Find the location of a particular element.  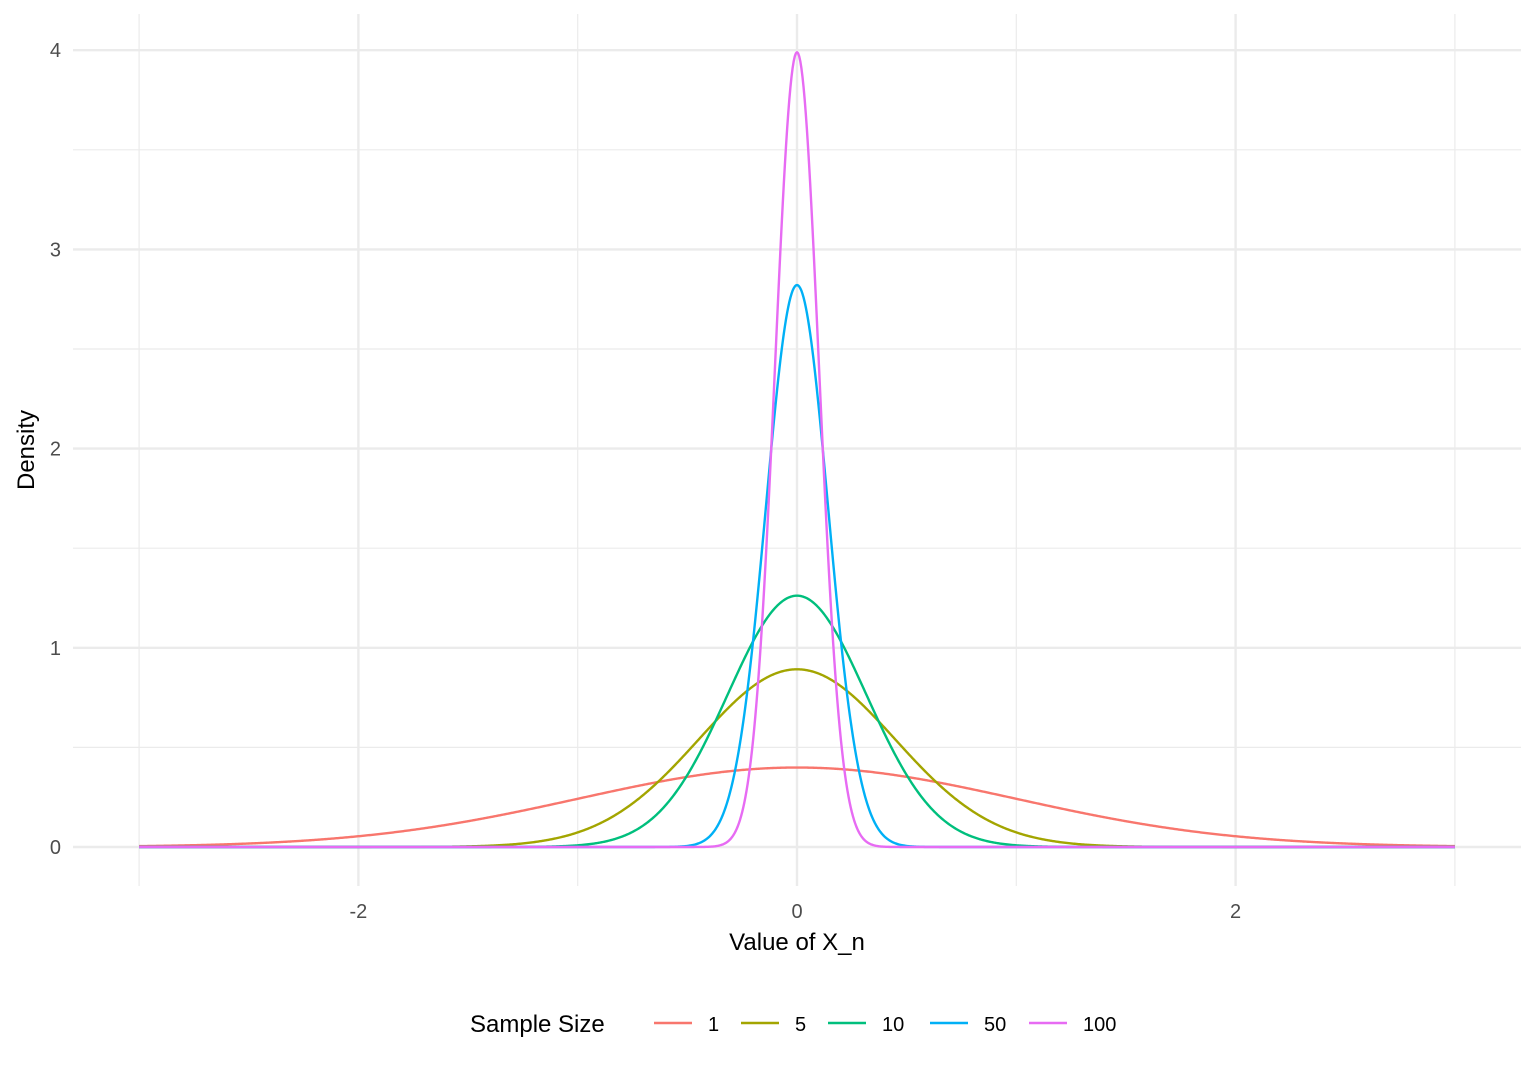

legend: Sample Size 1 5 10 50 100 is located at coordinates (793, 1024).